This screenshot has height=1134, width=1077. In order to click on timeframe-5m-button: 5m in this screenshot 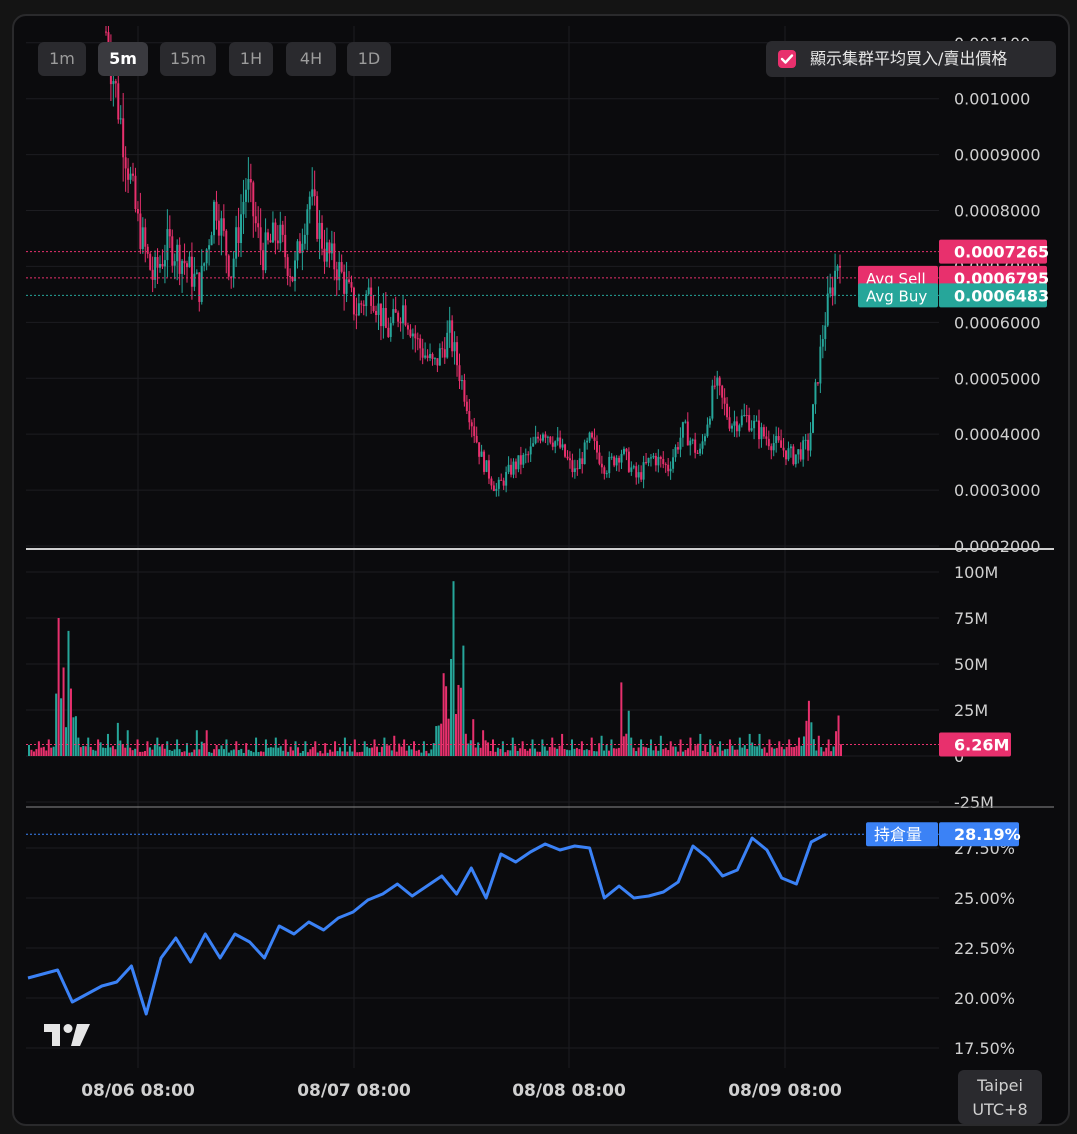, I will do `click(123, 59)`.